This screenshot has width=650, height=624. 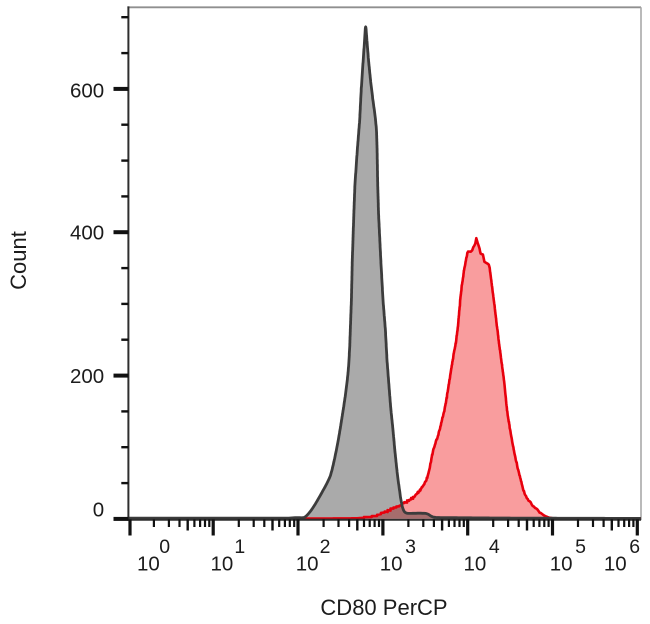 What do you see at coordinates (383, 607) in the screenshot?
I see `svg-text: CD80 PerCP` at bounding box center [383, 607].